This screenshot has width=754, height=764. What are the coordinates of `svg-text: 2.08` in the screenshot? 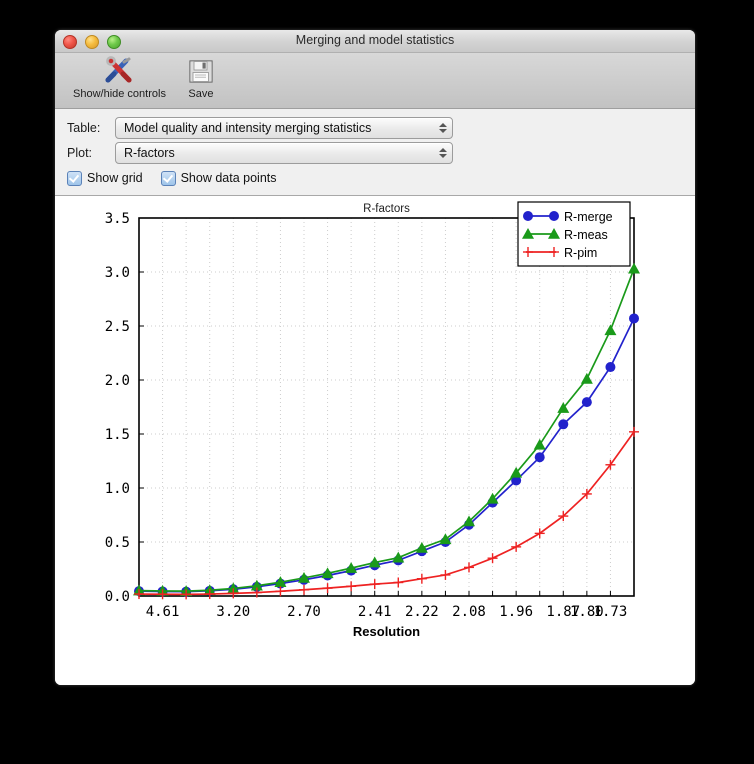 It's located at (469, 612).